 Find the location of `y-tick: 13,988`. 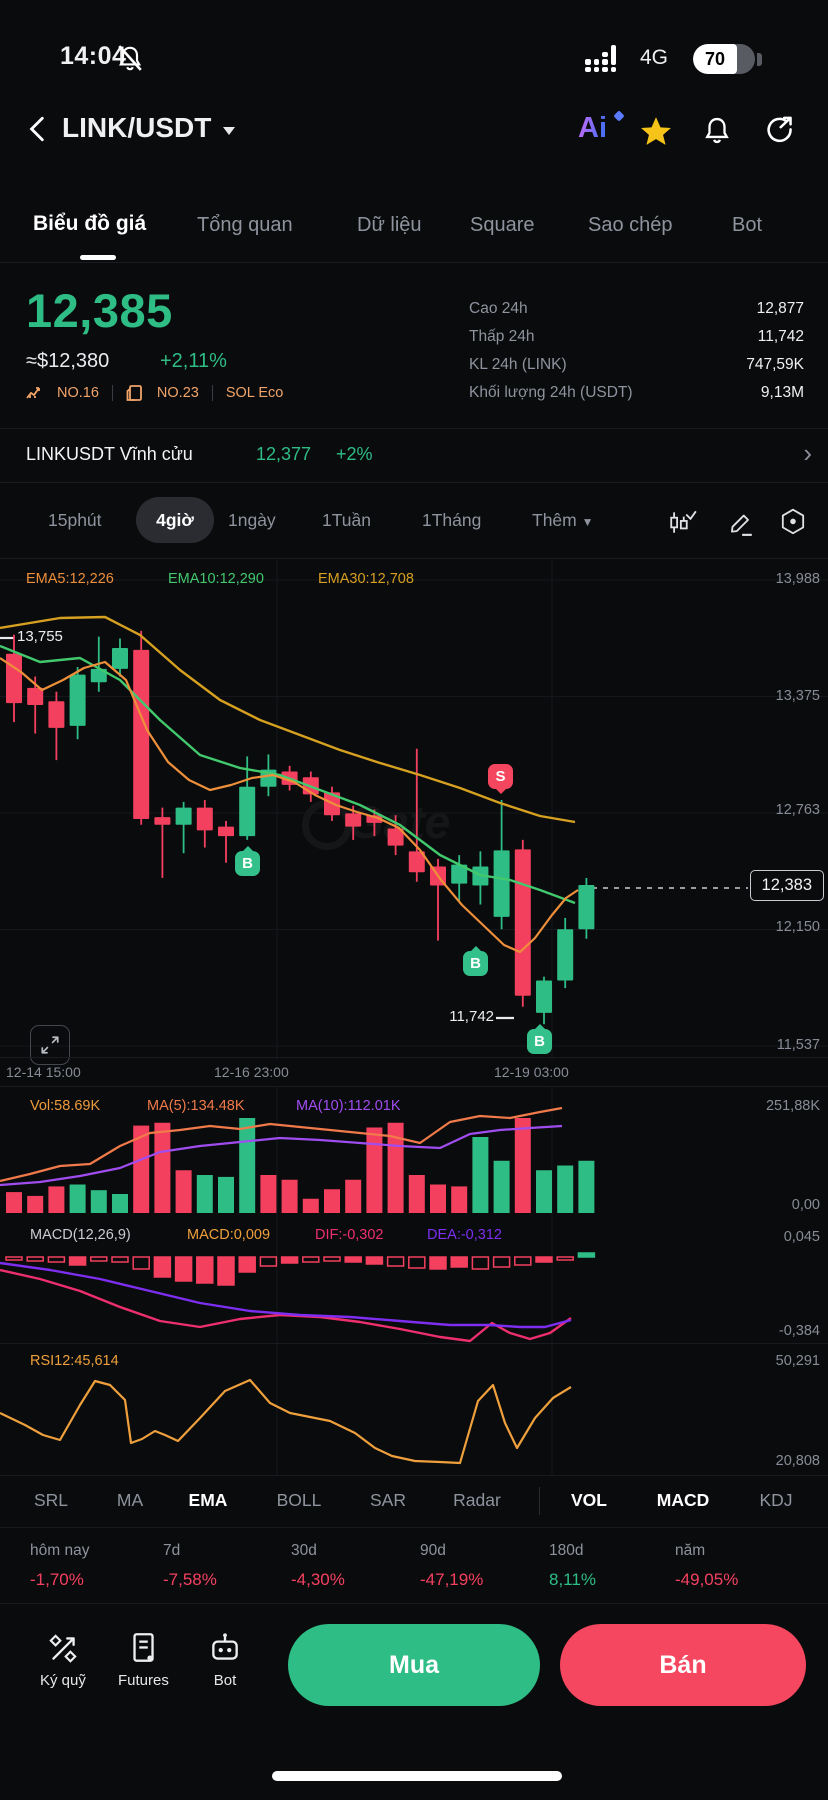

y-tick: 13,988 is located at coordinates (797, 579).